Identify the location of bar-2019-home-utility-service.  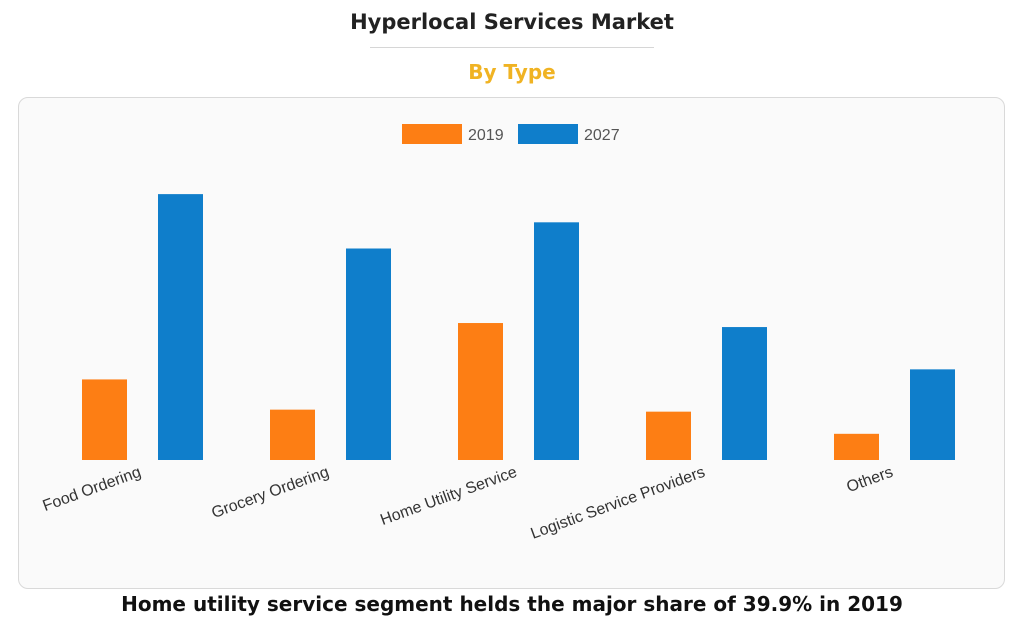
(480, 391).